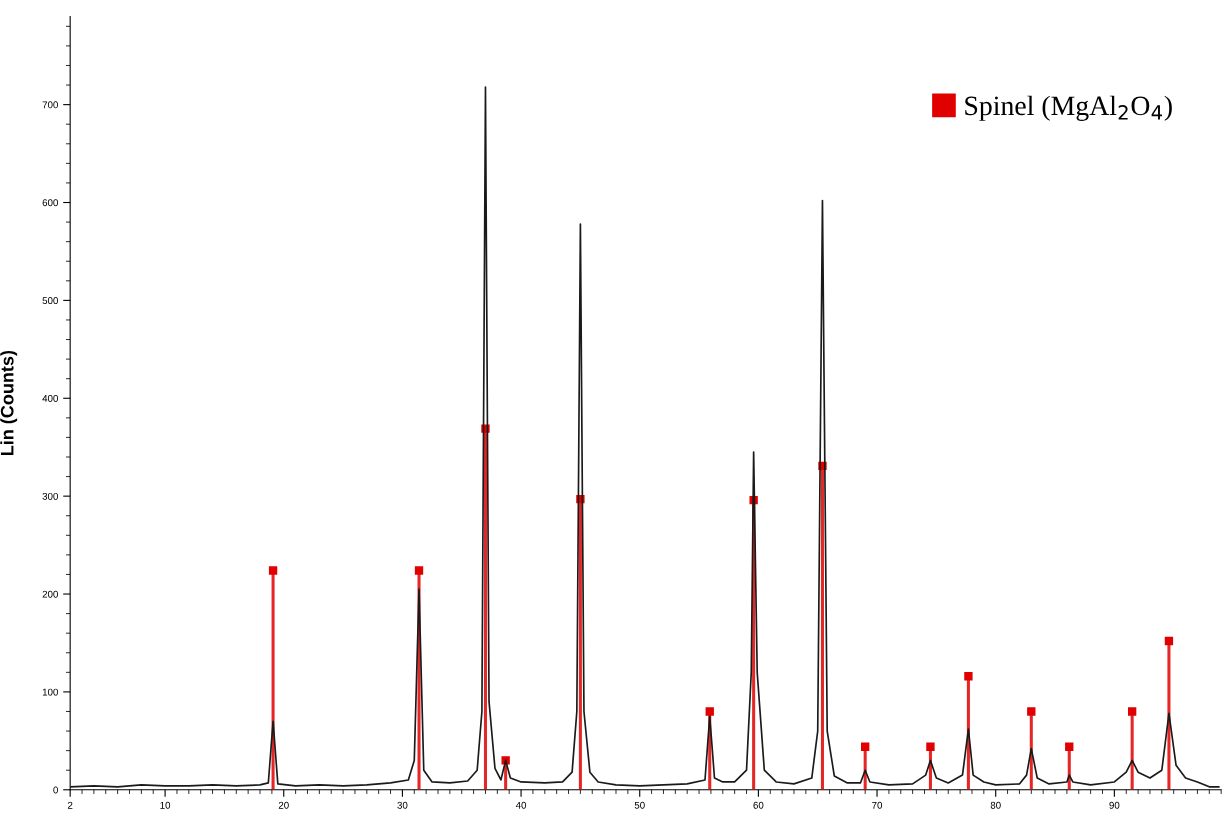 The image size is (1231, 827). I want to click on x-tick-label: 30, so click(402, 805).